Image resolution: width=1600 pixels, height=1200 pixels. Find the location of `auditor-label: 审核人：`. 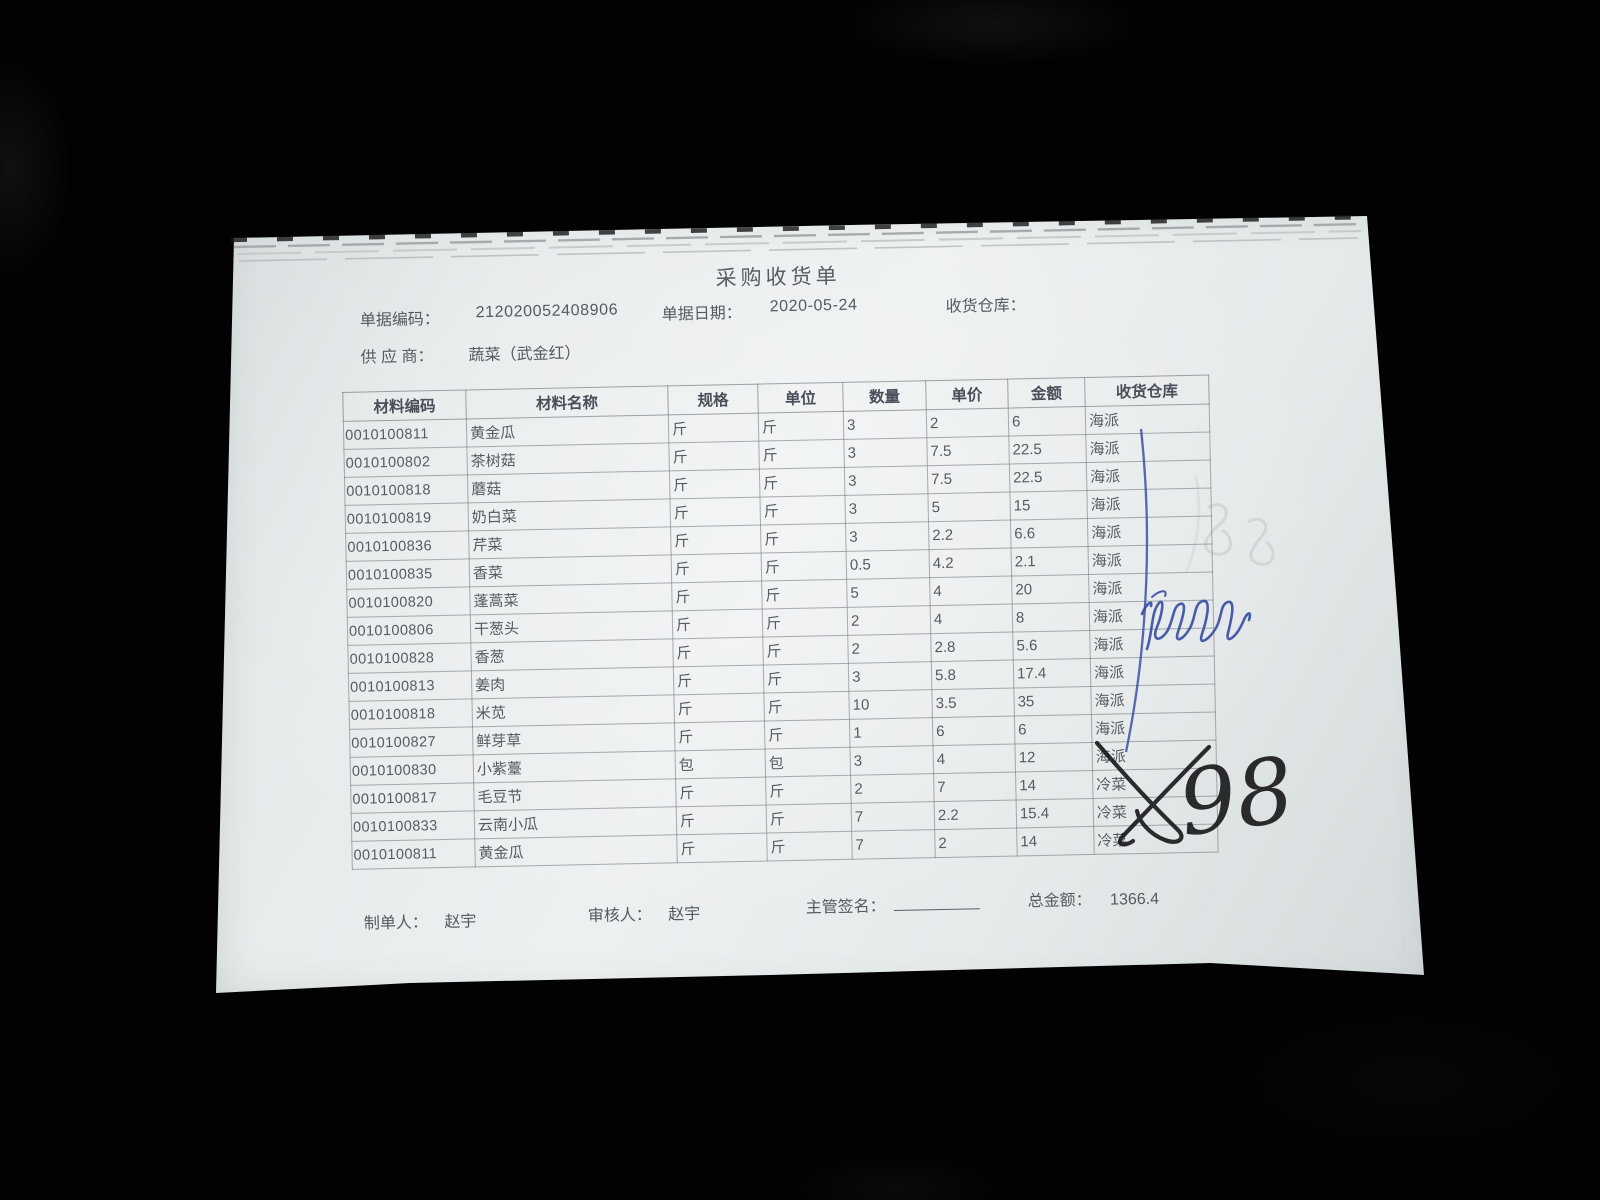

auditor-label: 审核人： is located at coordinates (620, 916).